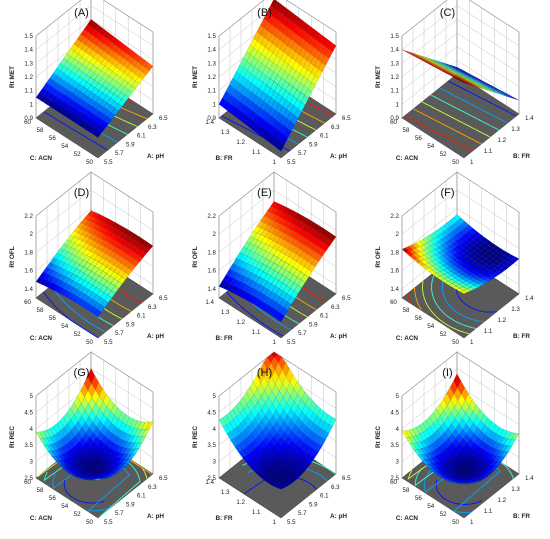 This screenshot has height=539, width=550. Describe the element at coordinates (447, 193) in the screenshot. I see `panel-label: (F)` at that location.